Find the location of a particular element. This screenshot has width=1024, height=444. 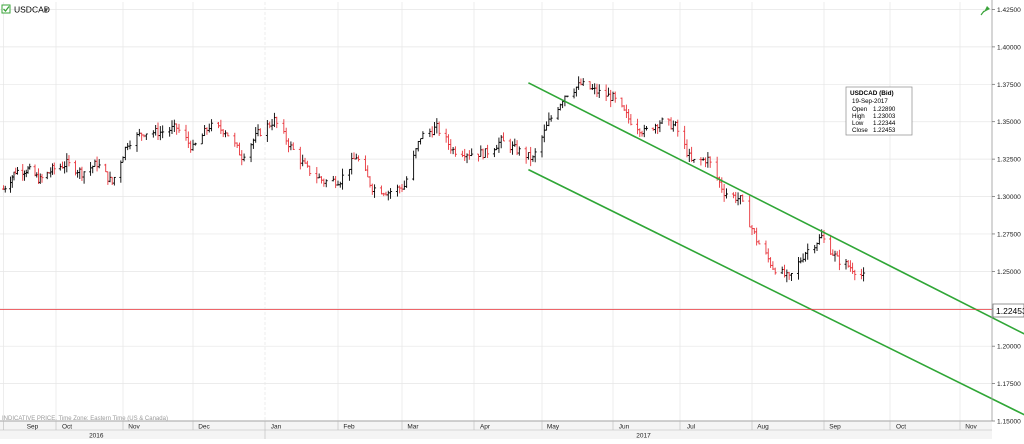

current-price-label: 1.22453 is located at coordinates (1010, 311).